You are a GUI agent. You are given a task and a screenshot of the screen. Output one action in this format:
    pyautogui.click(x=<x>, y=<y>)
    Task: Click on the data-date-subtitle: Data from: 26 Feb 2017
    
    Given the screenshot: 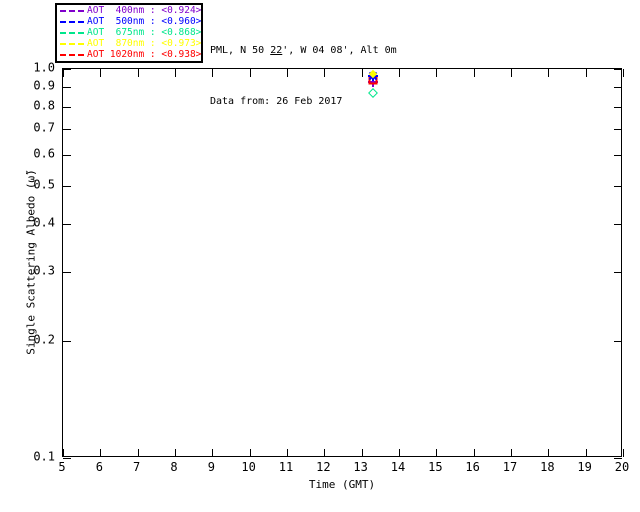 What is the action you would take?
    pyautogui.click(x=276, y=101)
    